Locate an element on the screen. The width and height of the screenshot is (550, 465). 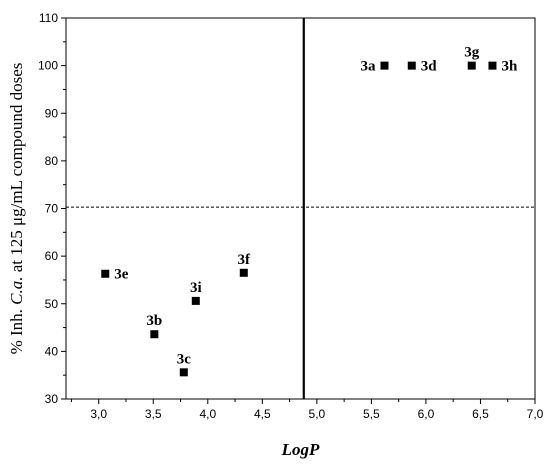
y-tick-label: 60 is located at coordinates (52, 256).